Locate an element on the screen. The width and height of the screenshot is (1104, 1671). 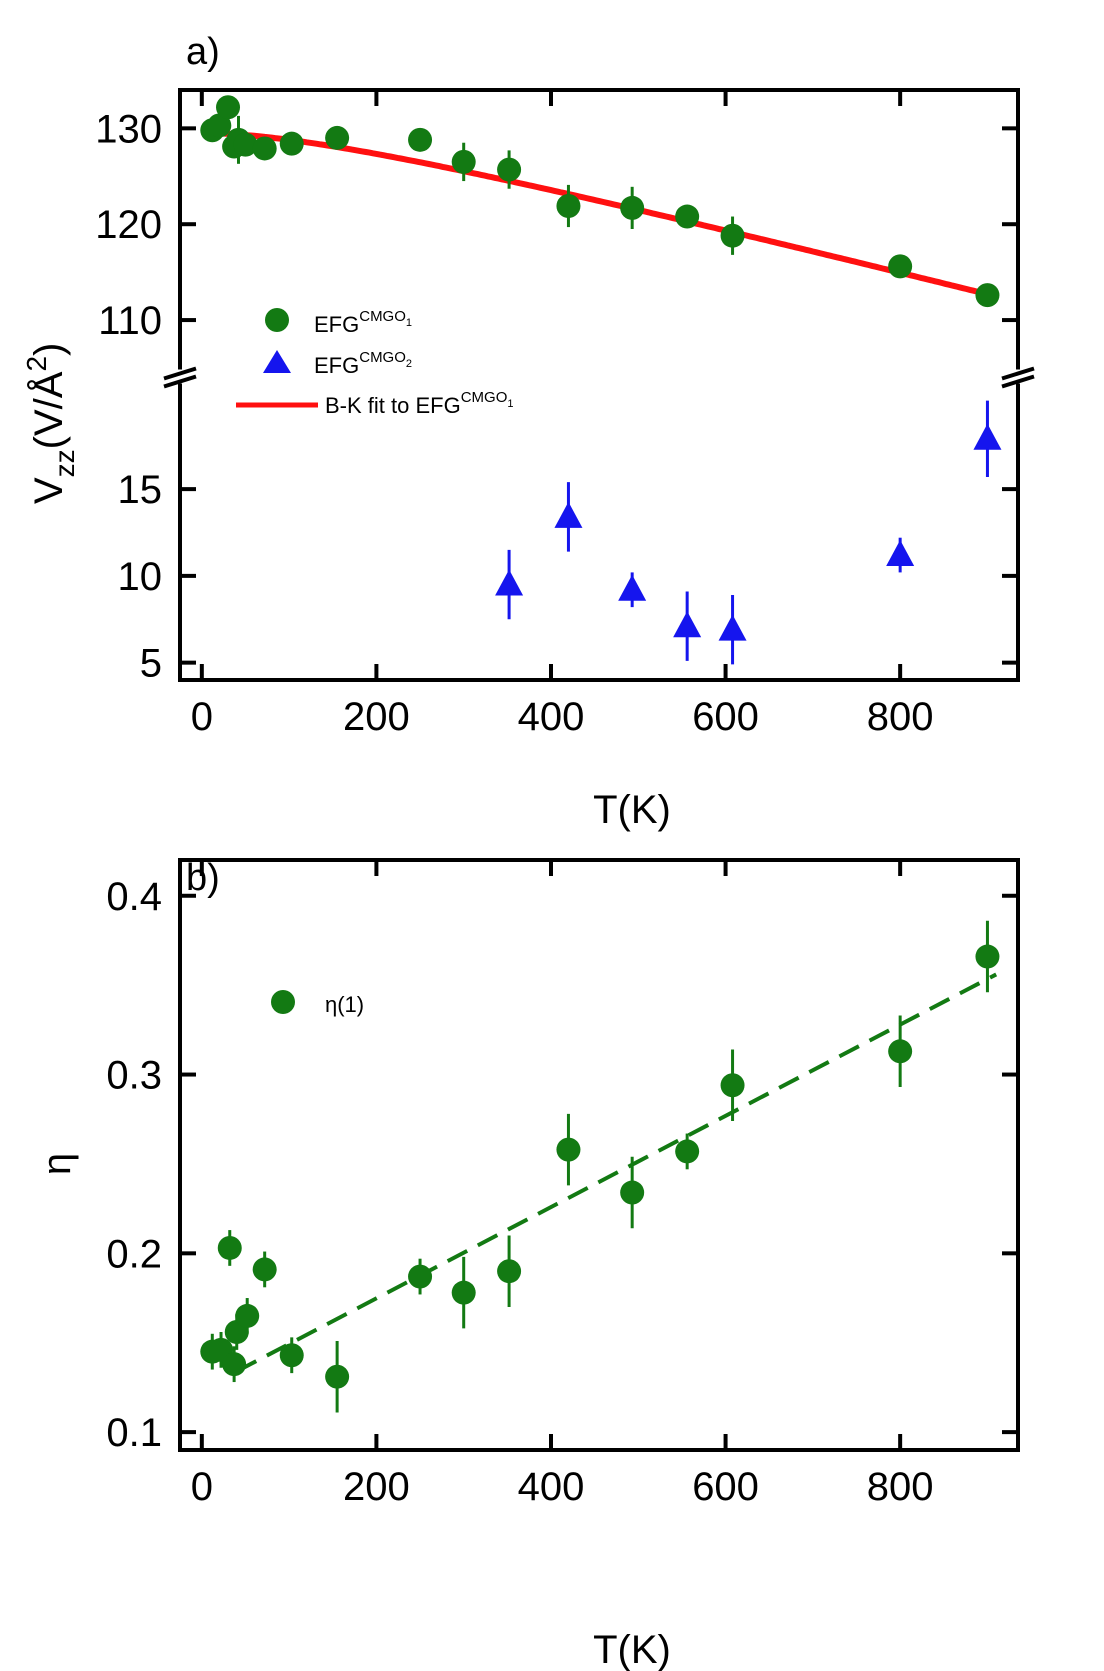
panel-b-y-tick-labels: 0.1 0.2 0.3 0.4 is located at coordinates (134, 1165).